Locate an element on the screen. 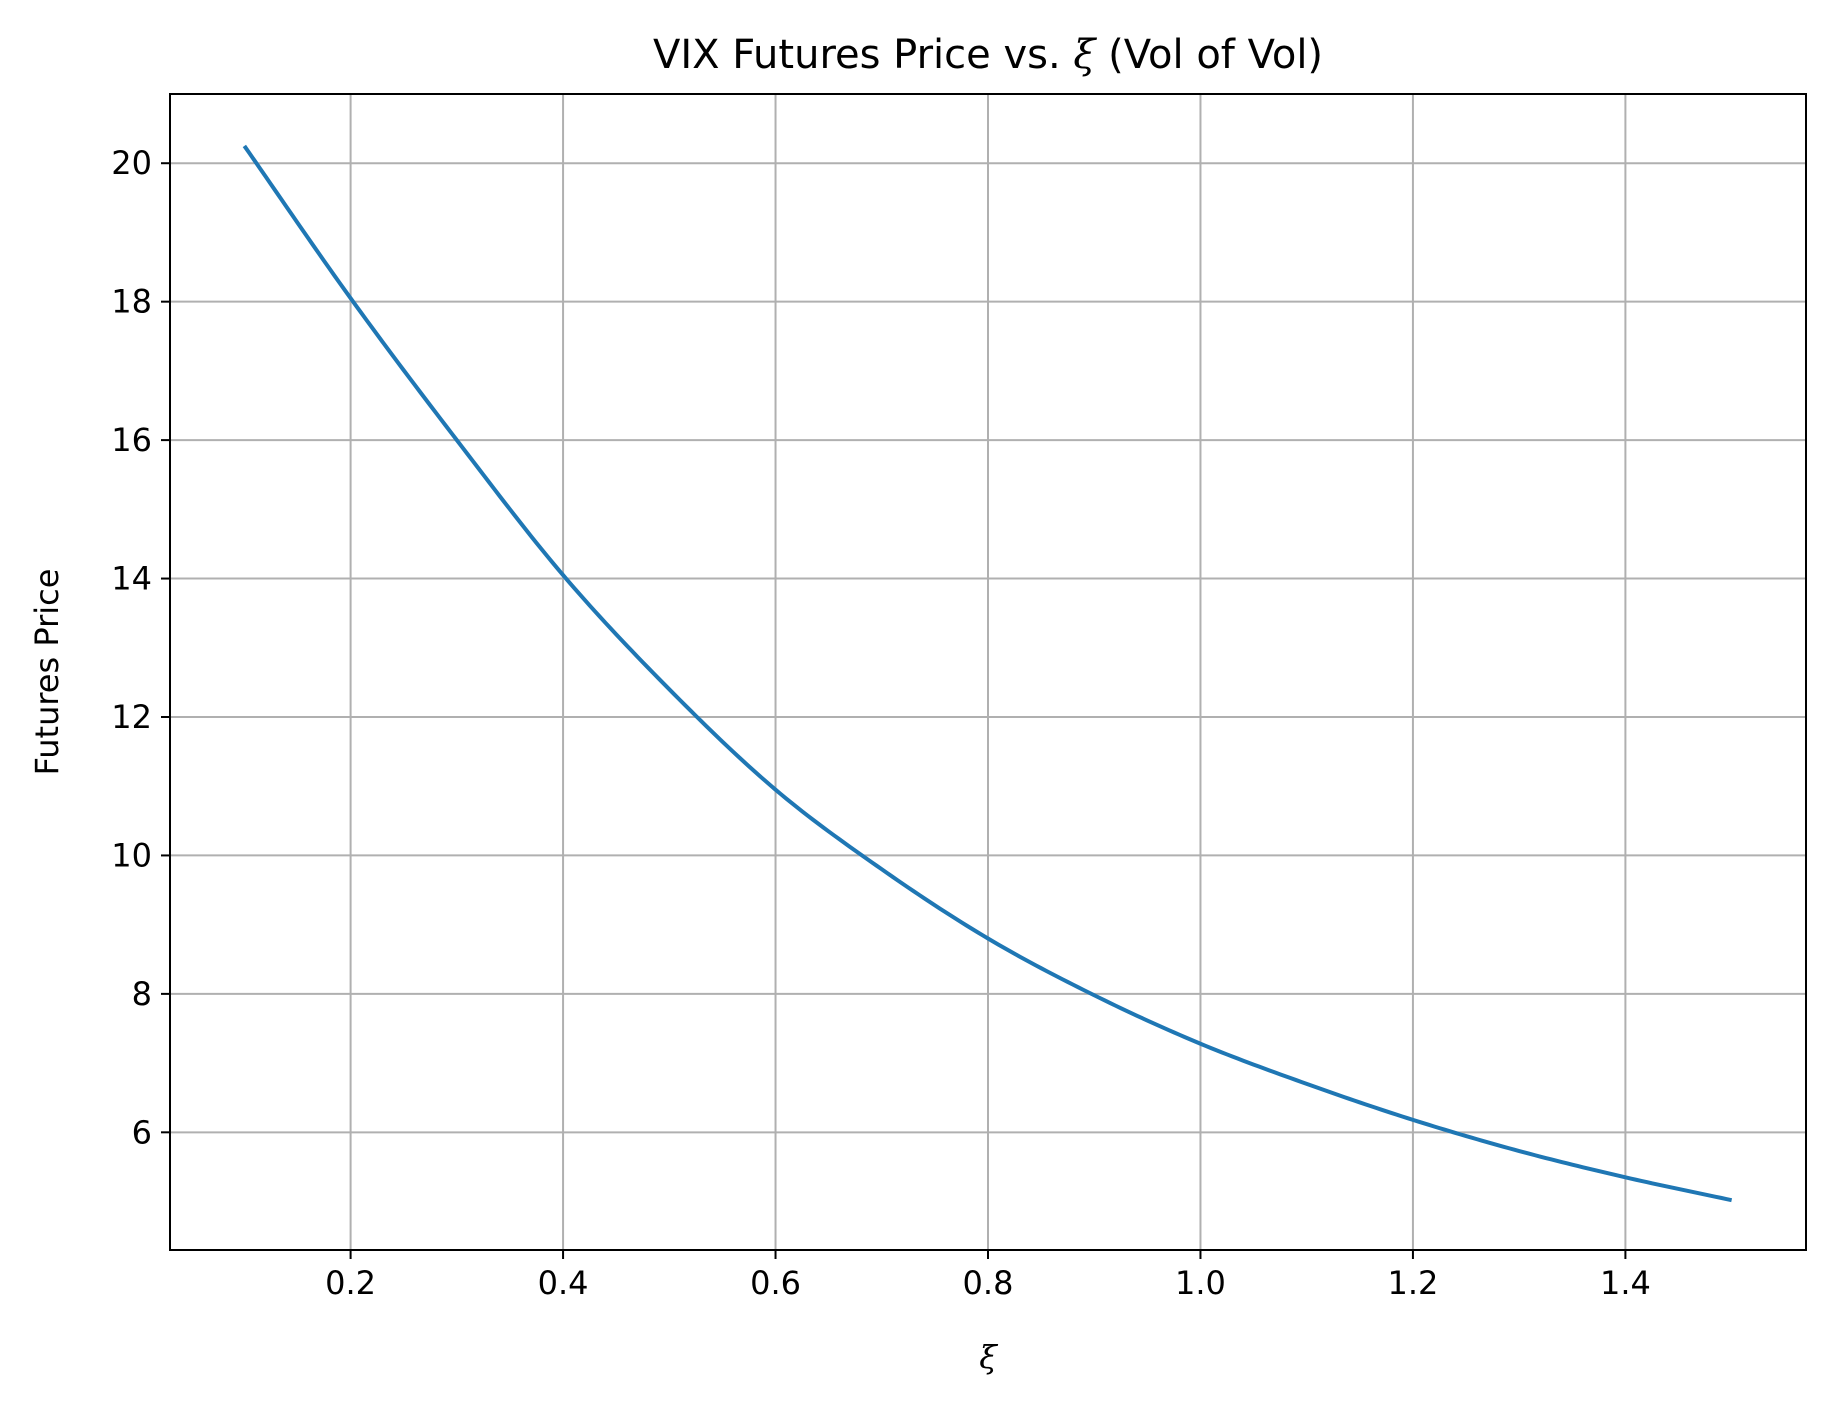 The height and width of the screenshot is (1409, 1826). y-tick-label: 8 is located at coordinates (142, 994).